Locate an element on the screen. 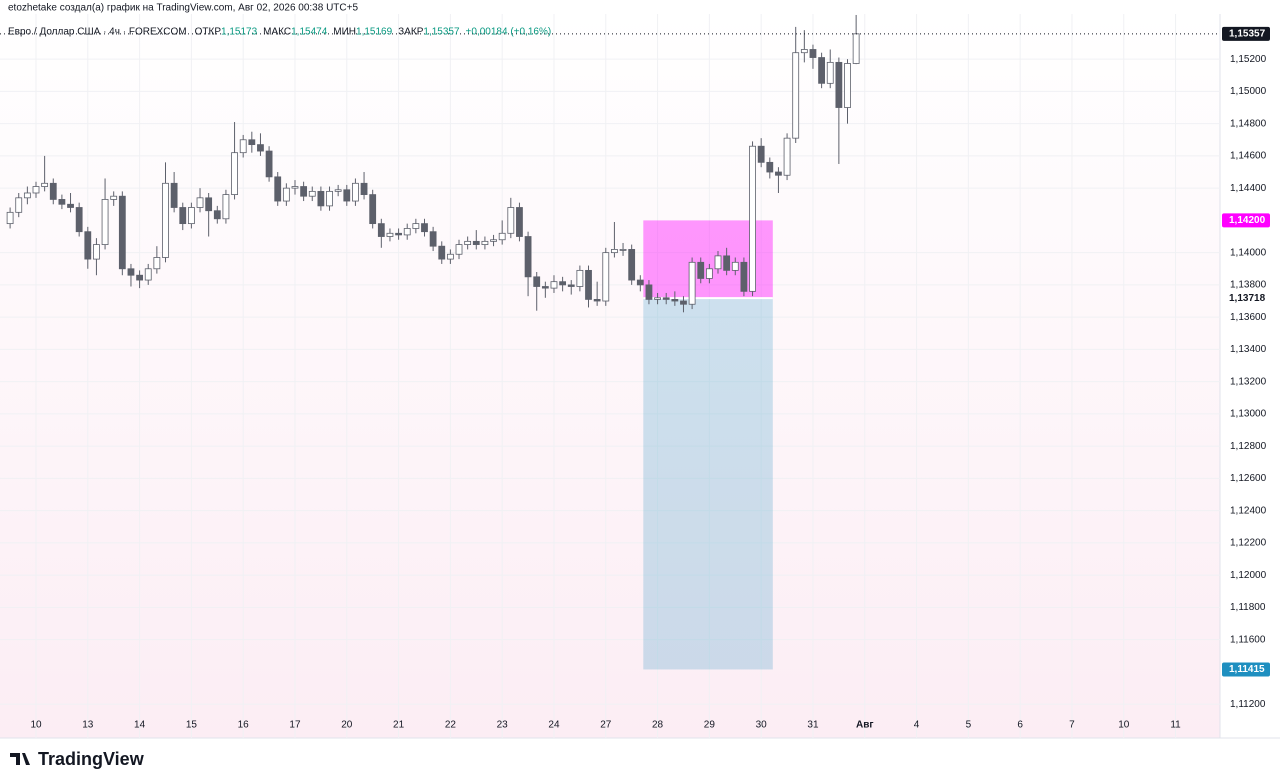 The height and width of the screenshot is (783, 1280). legend-value: 1,15173 is located at coordinates (239, 32).